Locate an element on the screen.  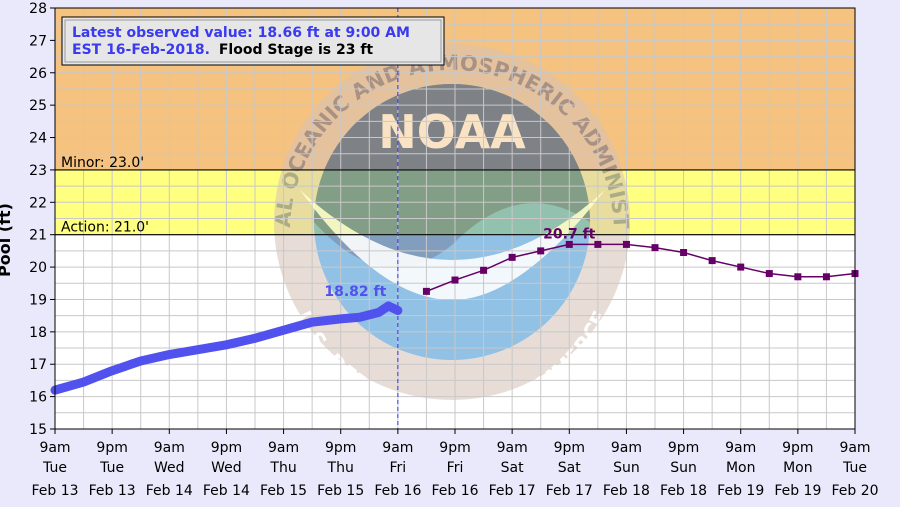
observed-crest-label: 18.82 ft is located at coordinates (355, 292).